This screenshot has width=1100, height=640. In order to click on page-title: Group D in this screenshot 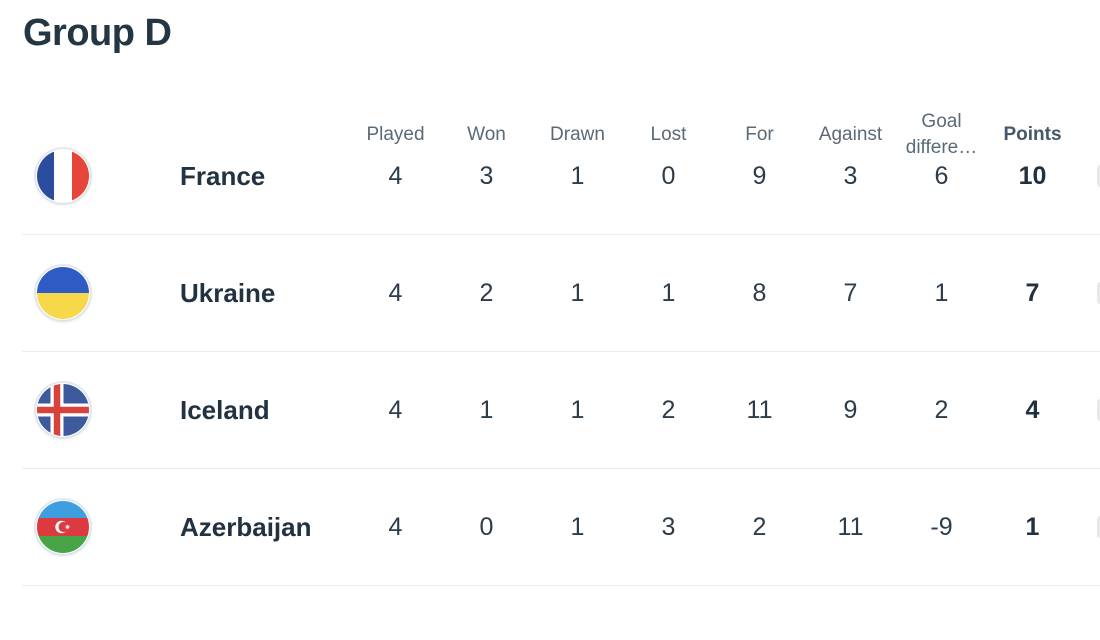, I will do `click(97, 33)`.